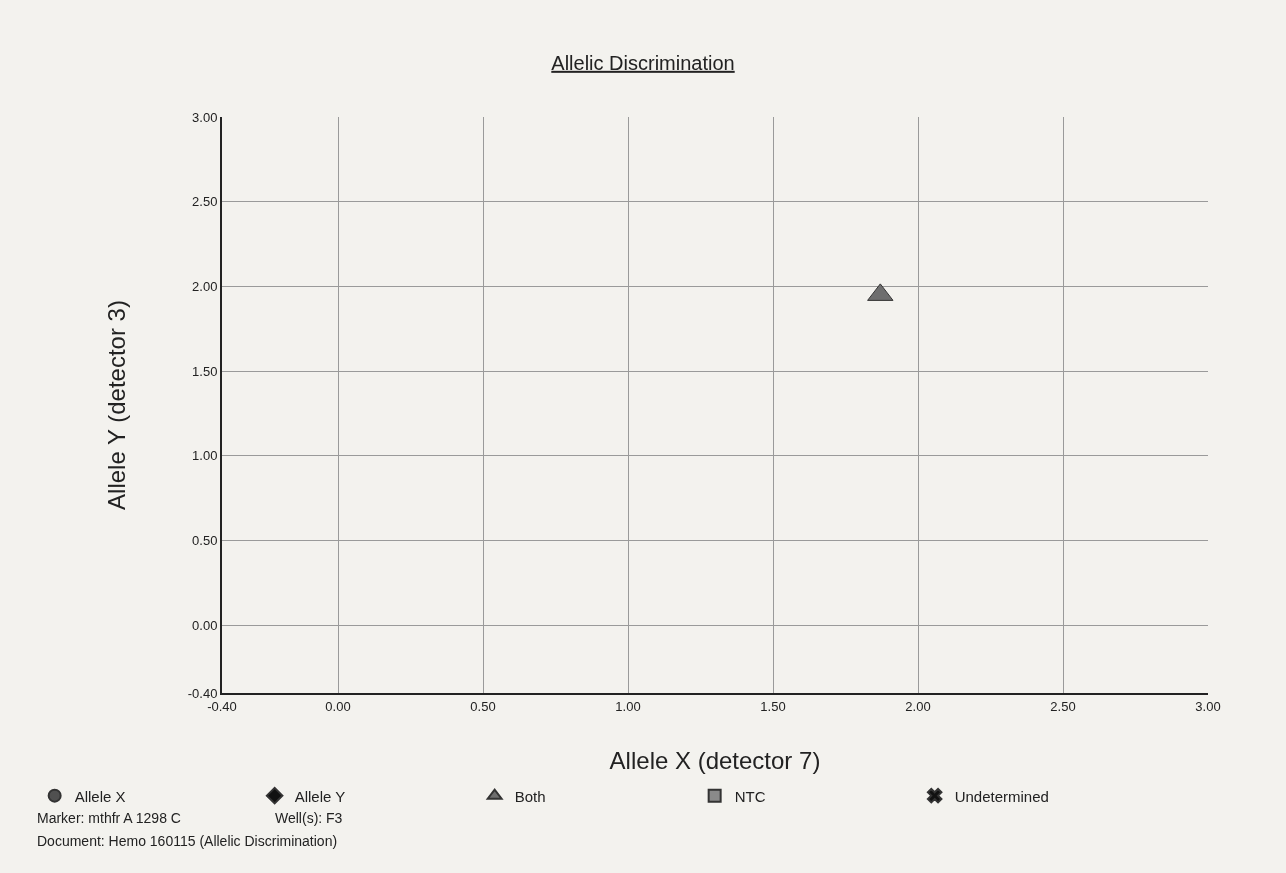  What do you see at coordinates (483, 706) in the screenshot?
I see `x-tick-label: 0.50` at bounding box center [483, 706].